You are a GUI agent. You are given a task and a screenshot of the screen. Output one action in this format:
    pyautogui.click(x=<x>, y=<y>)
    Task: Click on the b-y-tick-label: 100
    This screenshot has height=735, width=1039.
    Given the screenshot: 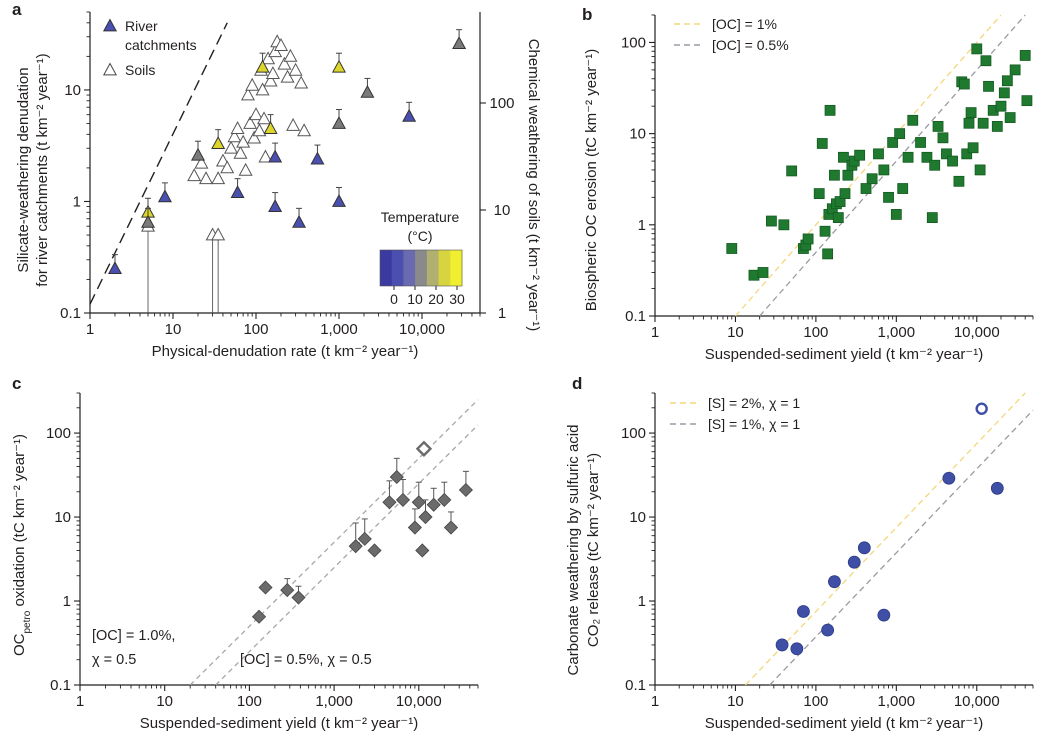 What is the action you would take?
    pyautogui.click(x=633, y=42)
    